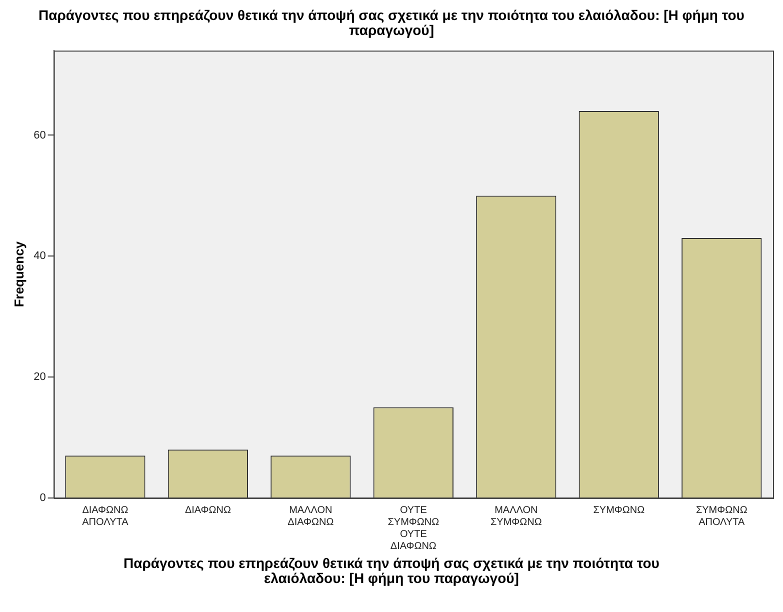  Describe the element at coordinates (392, 23) in the screenshot. I see `chart-title: Παράγοντες που επηρεάζουν θετικά την άποψή σας σχετικά με την ποιότητα του ελαιόλαδου: [Η φήμη του παραγωγού]` at that location.